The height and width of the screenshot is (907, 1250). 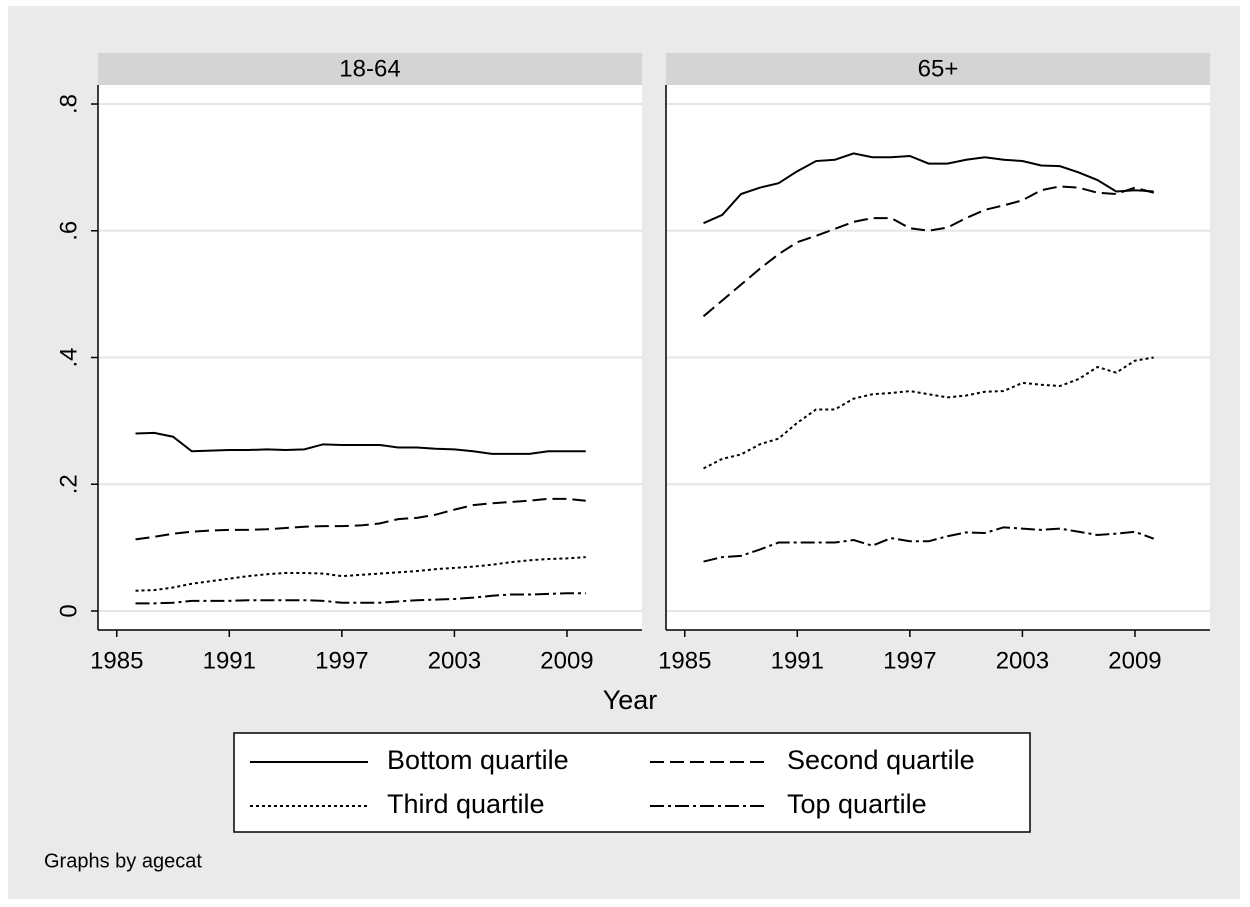 What do you see at coordinates (68, 610) in the screenshot?
I see `y-tick-label: 0` at bounding box center [68, 610].